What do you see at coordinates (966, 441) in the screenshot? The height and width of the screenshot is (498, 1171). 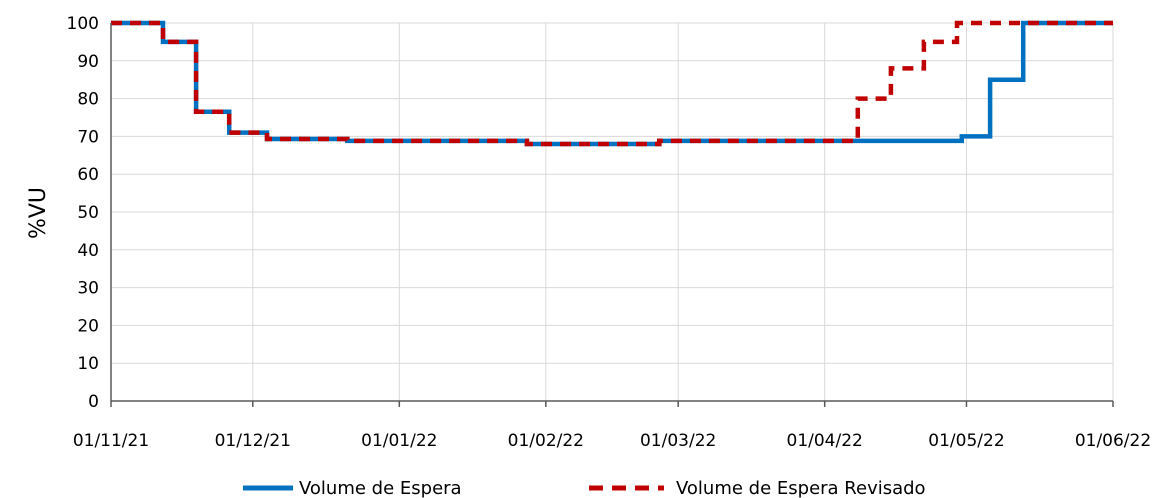 I see `x-tick-label: 01/05/22` at bounding box center [966, 441].